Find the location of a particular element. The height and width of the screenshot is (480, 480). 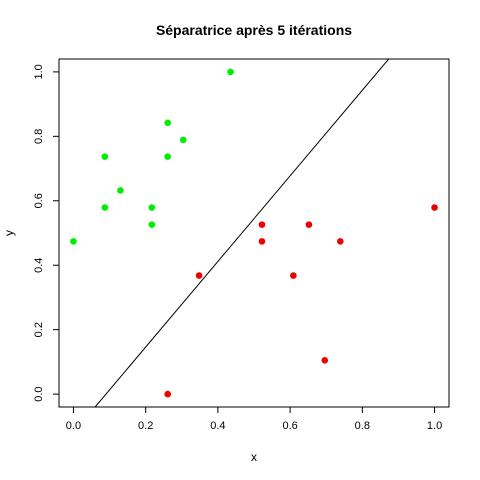

y-axis: 0.0 0.2 0.4 0.6 0.8 1.0 is located at coordinates (46, 233).